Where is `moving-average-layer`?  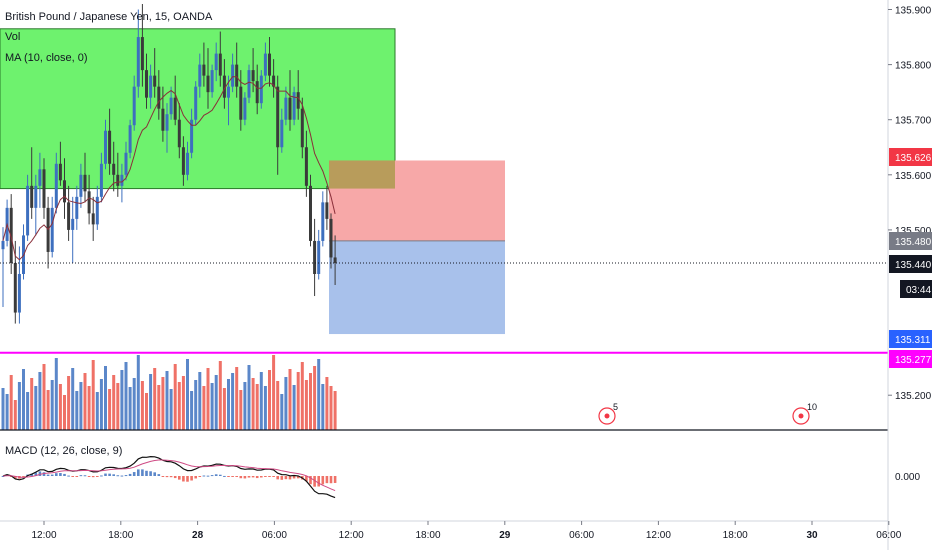
moving-average-layer is located at coordinates (169, 168).